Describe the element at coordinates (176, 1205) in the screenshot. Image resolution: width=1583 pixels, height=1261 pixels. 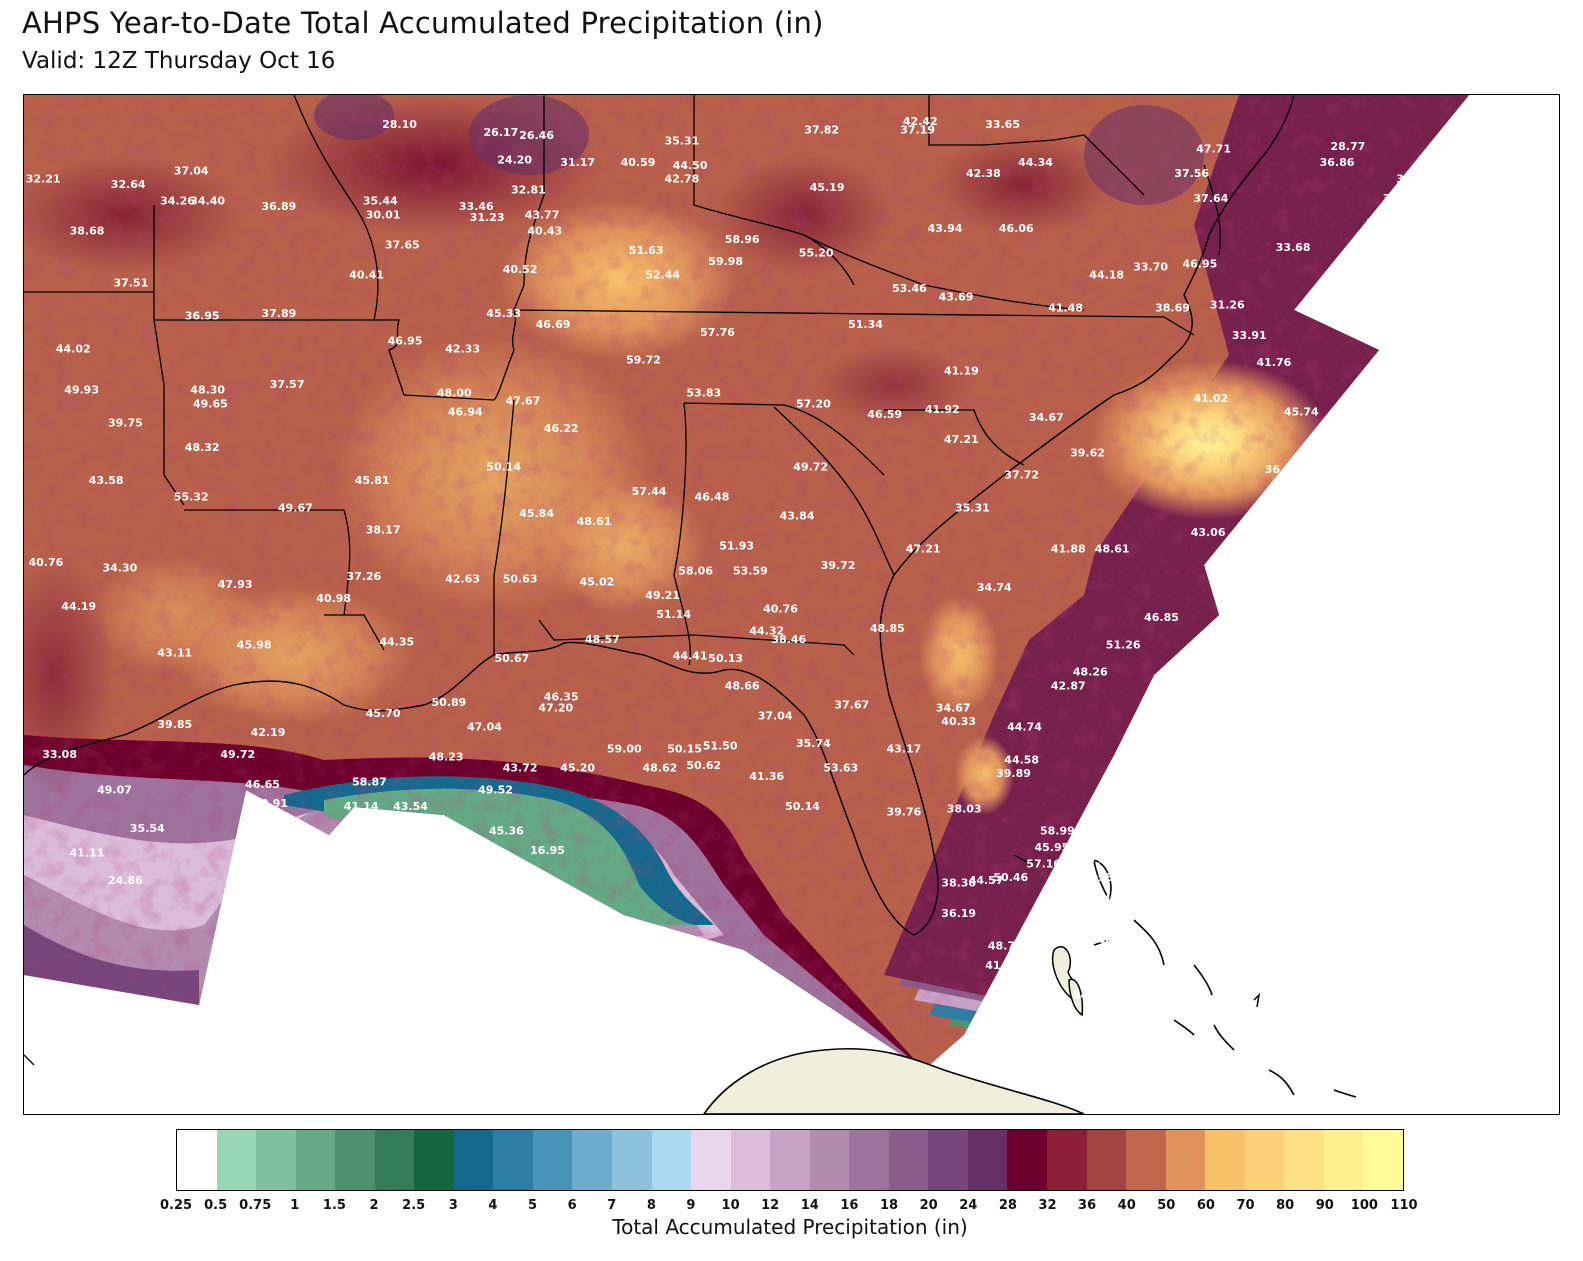
I see `colorbar-tick-label: 0.25` at that location.